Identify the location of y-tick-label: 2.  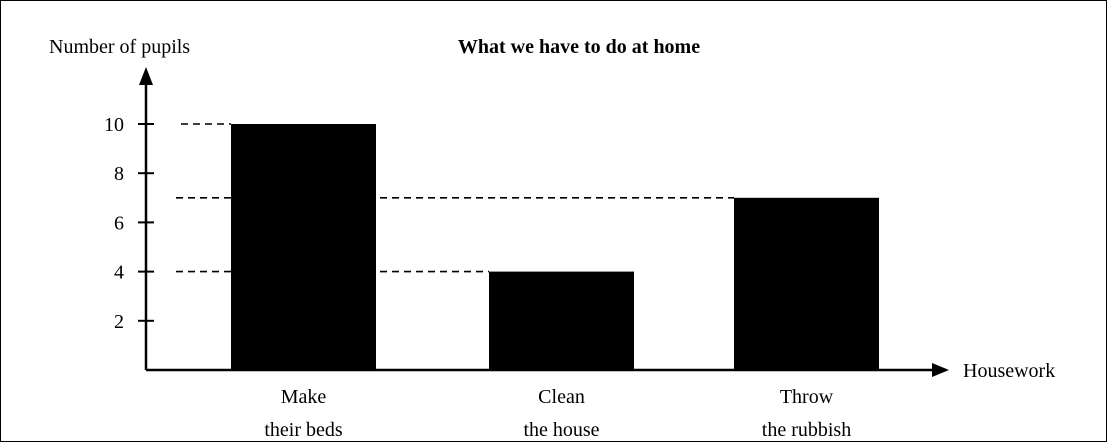
(119, 322).